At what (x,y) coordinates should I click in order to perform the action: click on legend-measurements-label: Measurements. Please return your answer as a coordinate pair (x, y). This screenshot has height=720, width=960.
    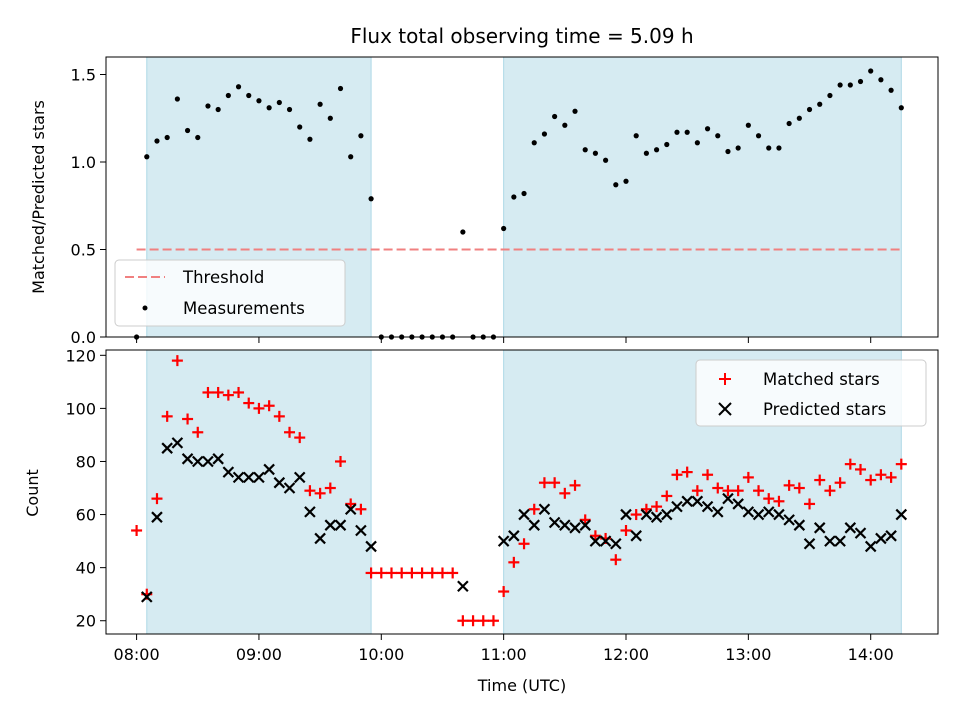
    Looking at the image, I should click on (244, 308).